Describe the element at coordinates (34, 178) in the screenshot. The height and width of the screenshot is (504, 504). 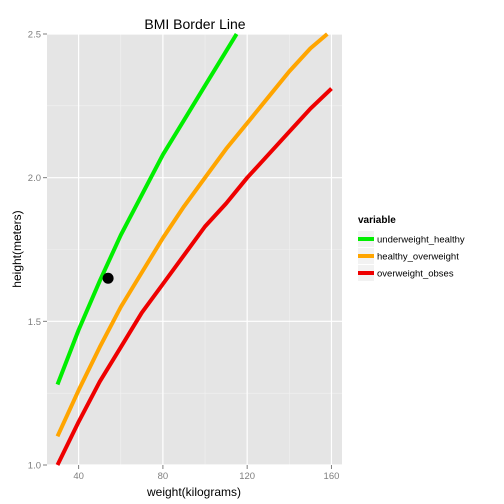
I see `y-tick-label: 2.0` at that location.